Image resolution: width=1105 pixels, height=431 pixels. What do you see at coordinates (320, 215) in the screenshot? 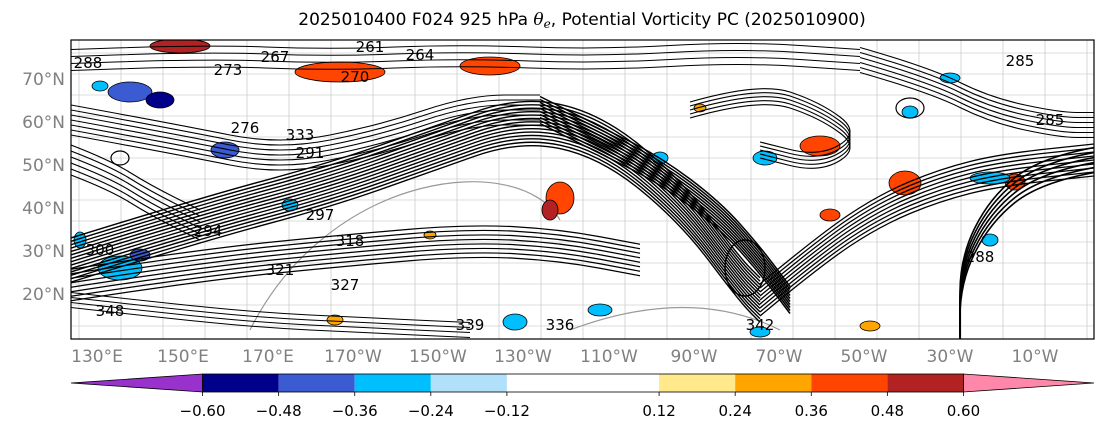
I see `contour-label: 297` at bounding box center [320, 215].